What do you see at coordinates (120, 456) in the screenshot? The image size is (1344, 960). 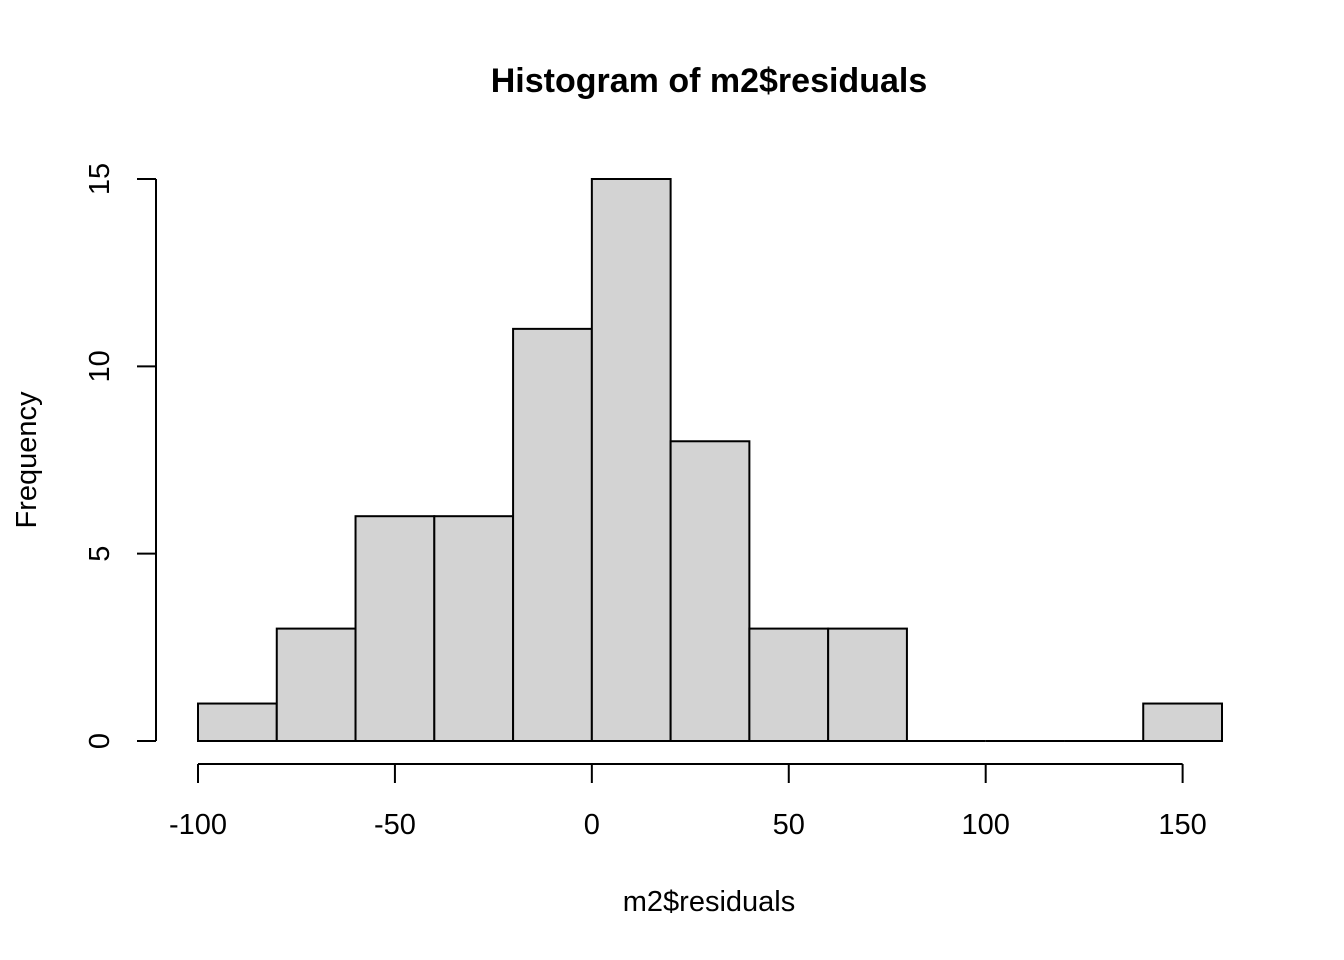 I see `y-axis: 0 5 10 15` at bounding box center [120, 456].